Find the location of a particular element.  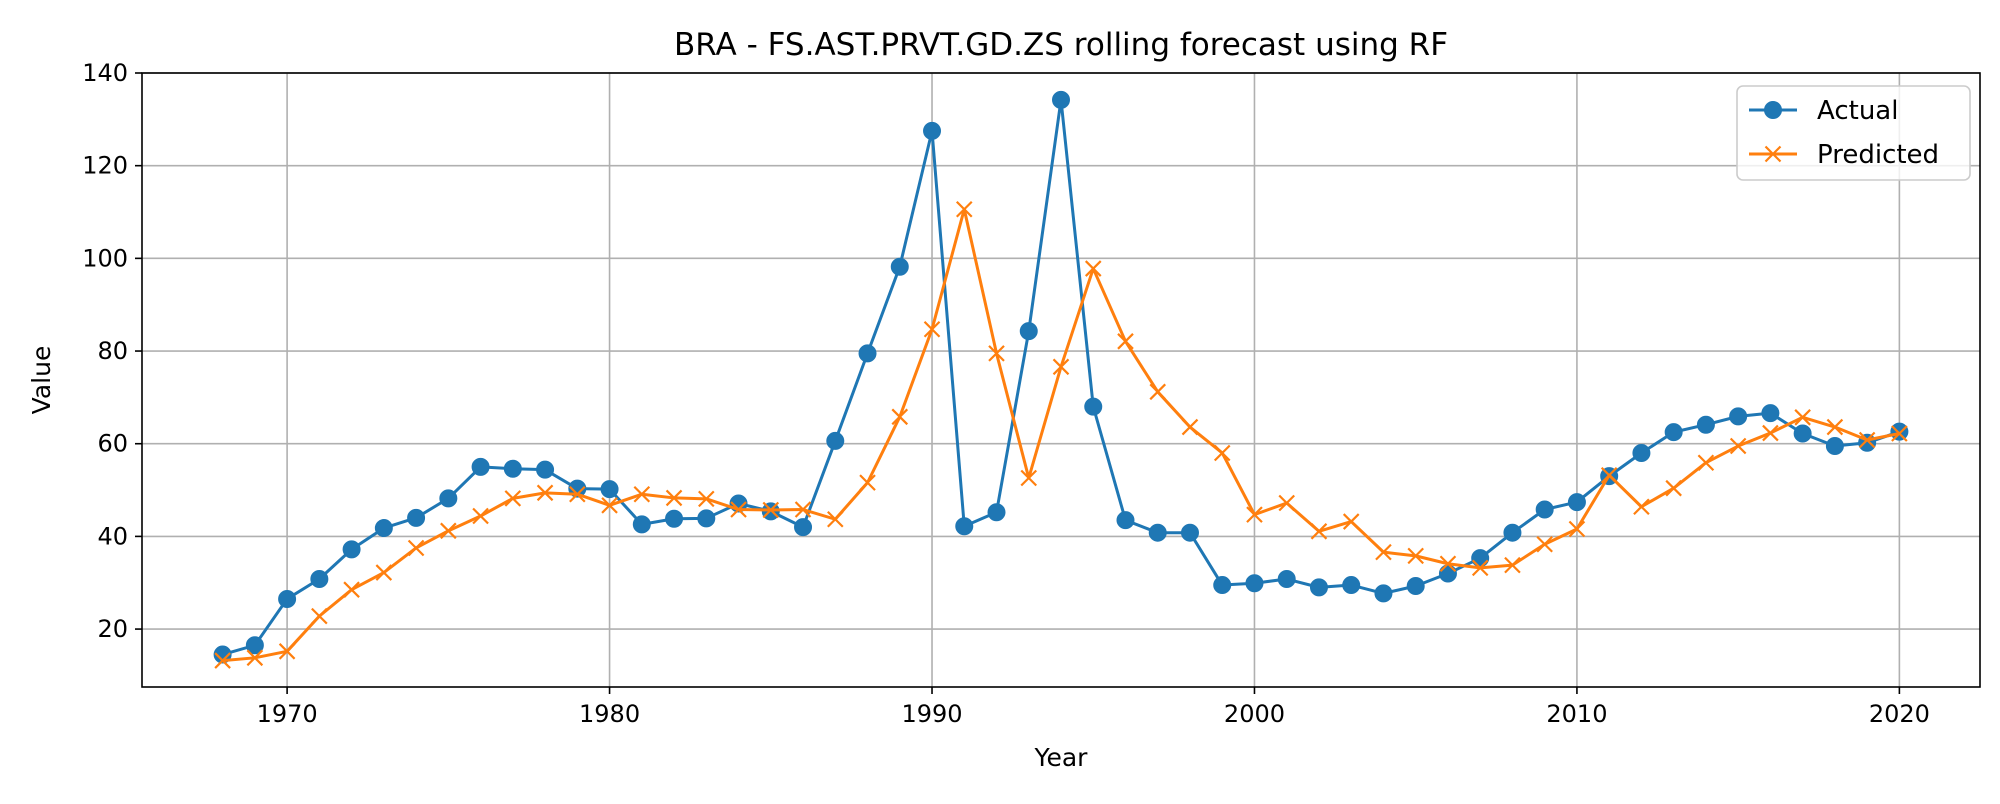

legend-marker-actual is located at coordinates (1773, 110).